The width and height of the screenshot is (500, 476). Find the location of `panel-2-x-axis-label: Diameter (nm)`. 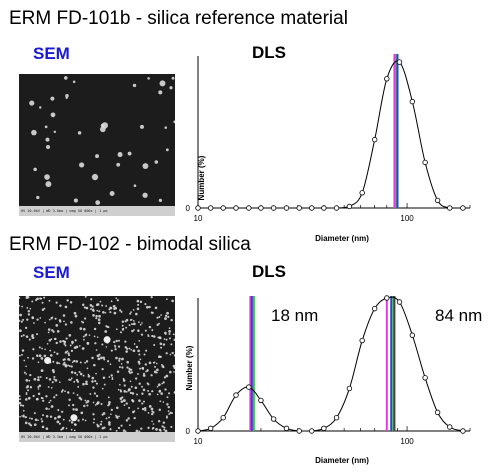

panel-2-x-axis-label: Diameter (nm) is located at coordinates (342, 460).